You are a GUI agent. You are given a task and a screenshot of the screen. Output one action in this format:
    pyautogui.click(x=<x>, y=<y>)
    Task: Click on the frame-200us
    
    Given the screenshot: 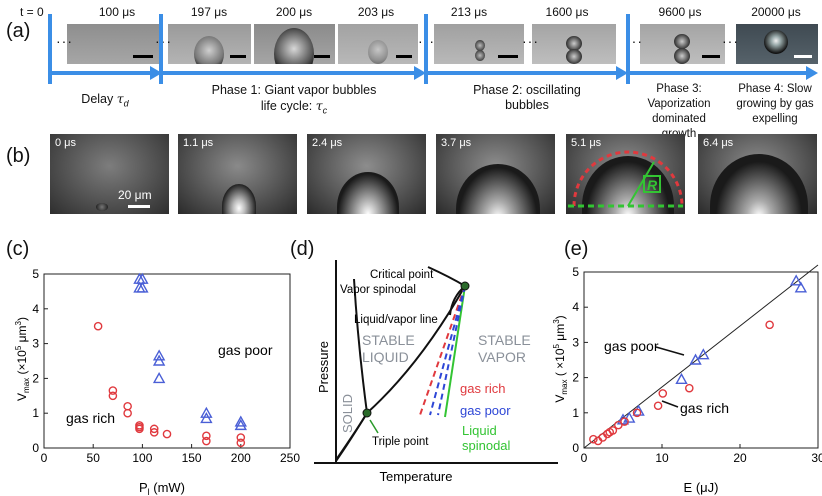 What is the action you would take?
    pyautogui.click(x=294, y=44)
    